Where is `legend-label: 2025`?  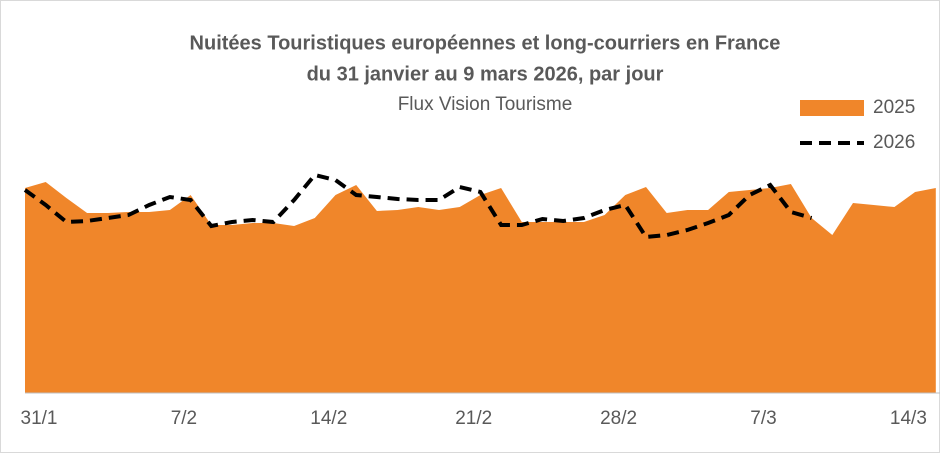 legend-label: 2025 is located at coordinates (894, 107).